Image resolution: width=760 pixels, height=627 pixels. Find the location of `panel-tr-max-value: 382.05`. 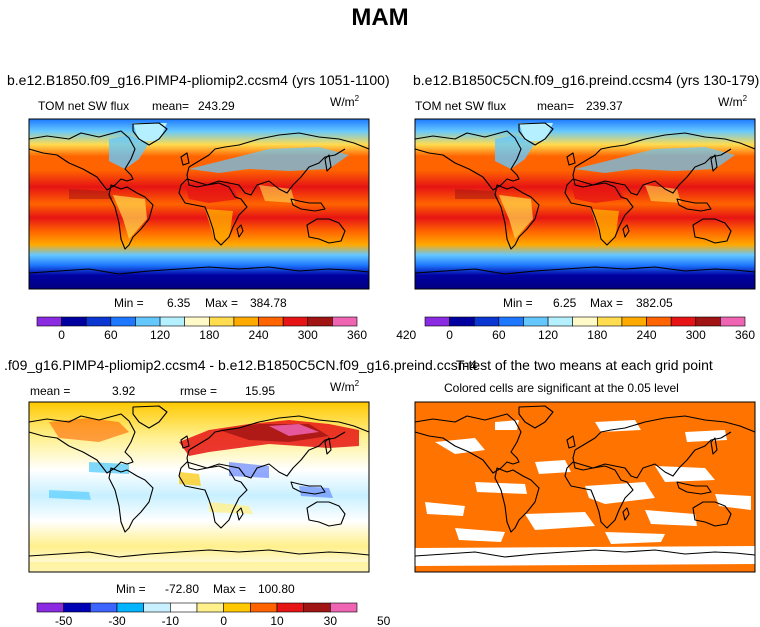

panel-tr-max-value: 382.05 is located at coordinates (654, 303).